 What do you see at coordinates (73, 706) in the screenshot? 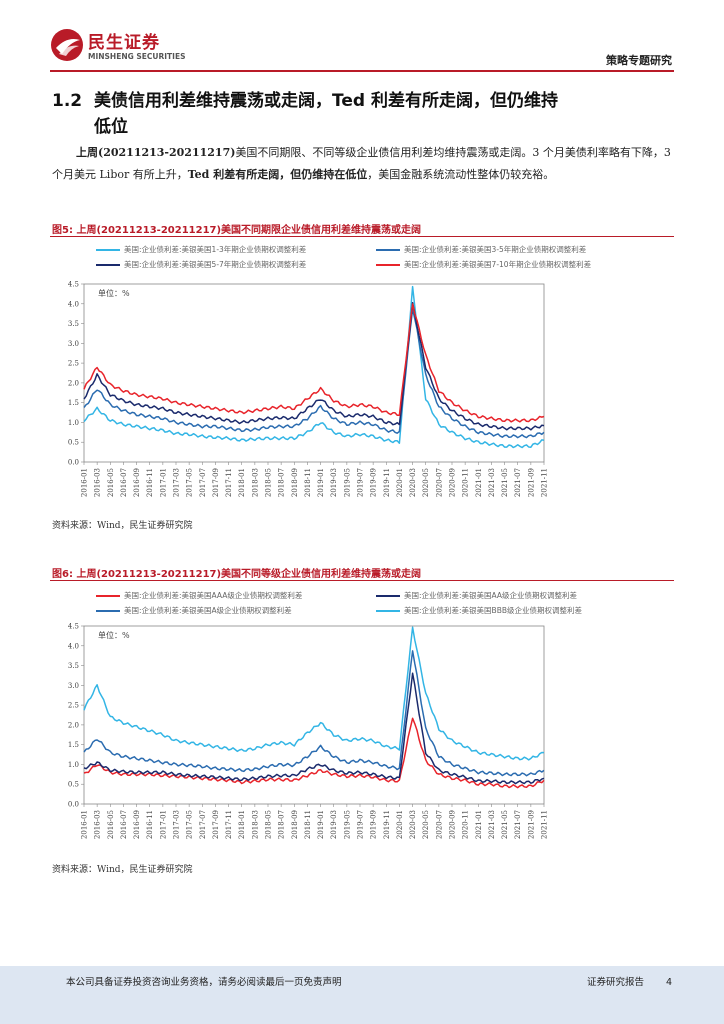
I see `y-tick-label: 2.5` at bounding box center [73, 706].